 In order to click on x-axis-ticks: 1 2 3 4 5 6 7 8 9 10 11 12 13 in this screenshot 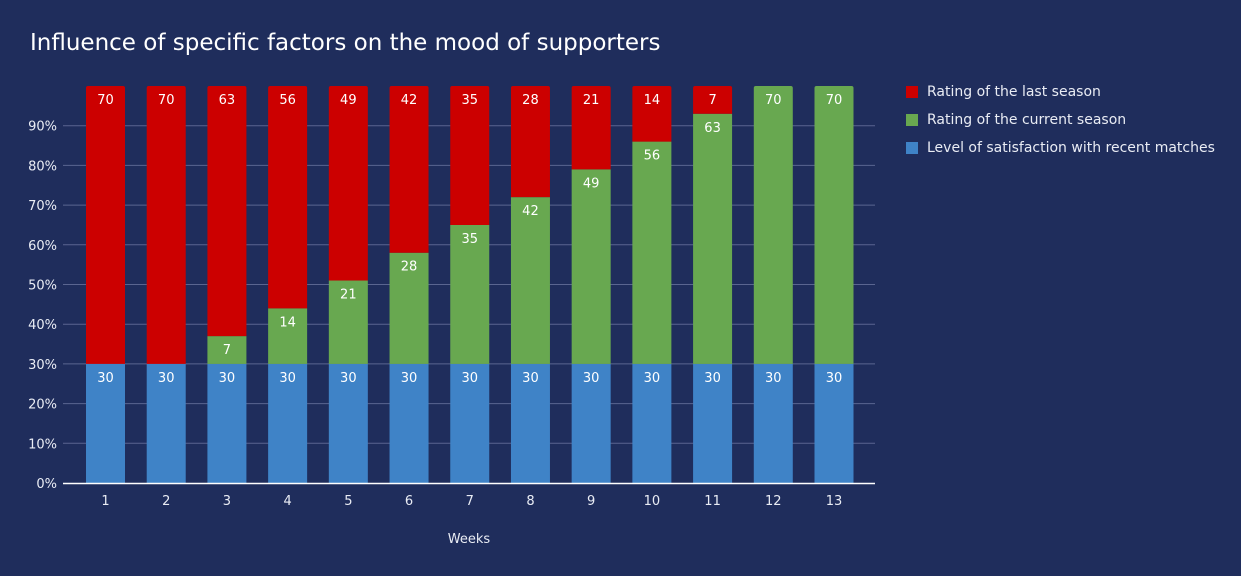, I will do `click(471, 501)`.